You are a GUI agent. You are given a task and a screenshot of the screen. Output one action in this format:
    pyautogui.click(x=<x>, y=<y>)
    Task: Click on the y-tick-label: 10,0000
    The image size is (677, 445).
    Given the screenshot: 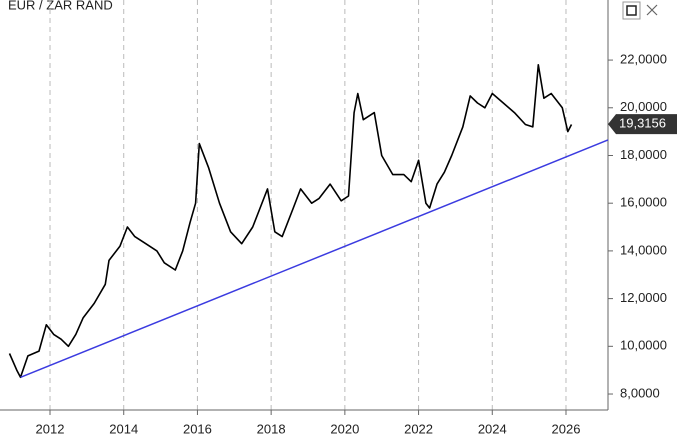 What is the action you would take?
    pyautogui.click(x=643, y=345)
    